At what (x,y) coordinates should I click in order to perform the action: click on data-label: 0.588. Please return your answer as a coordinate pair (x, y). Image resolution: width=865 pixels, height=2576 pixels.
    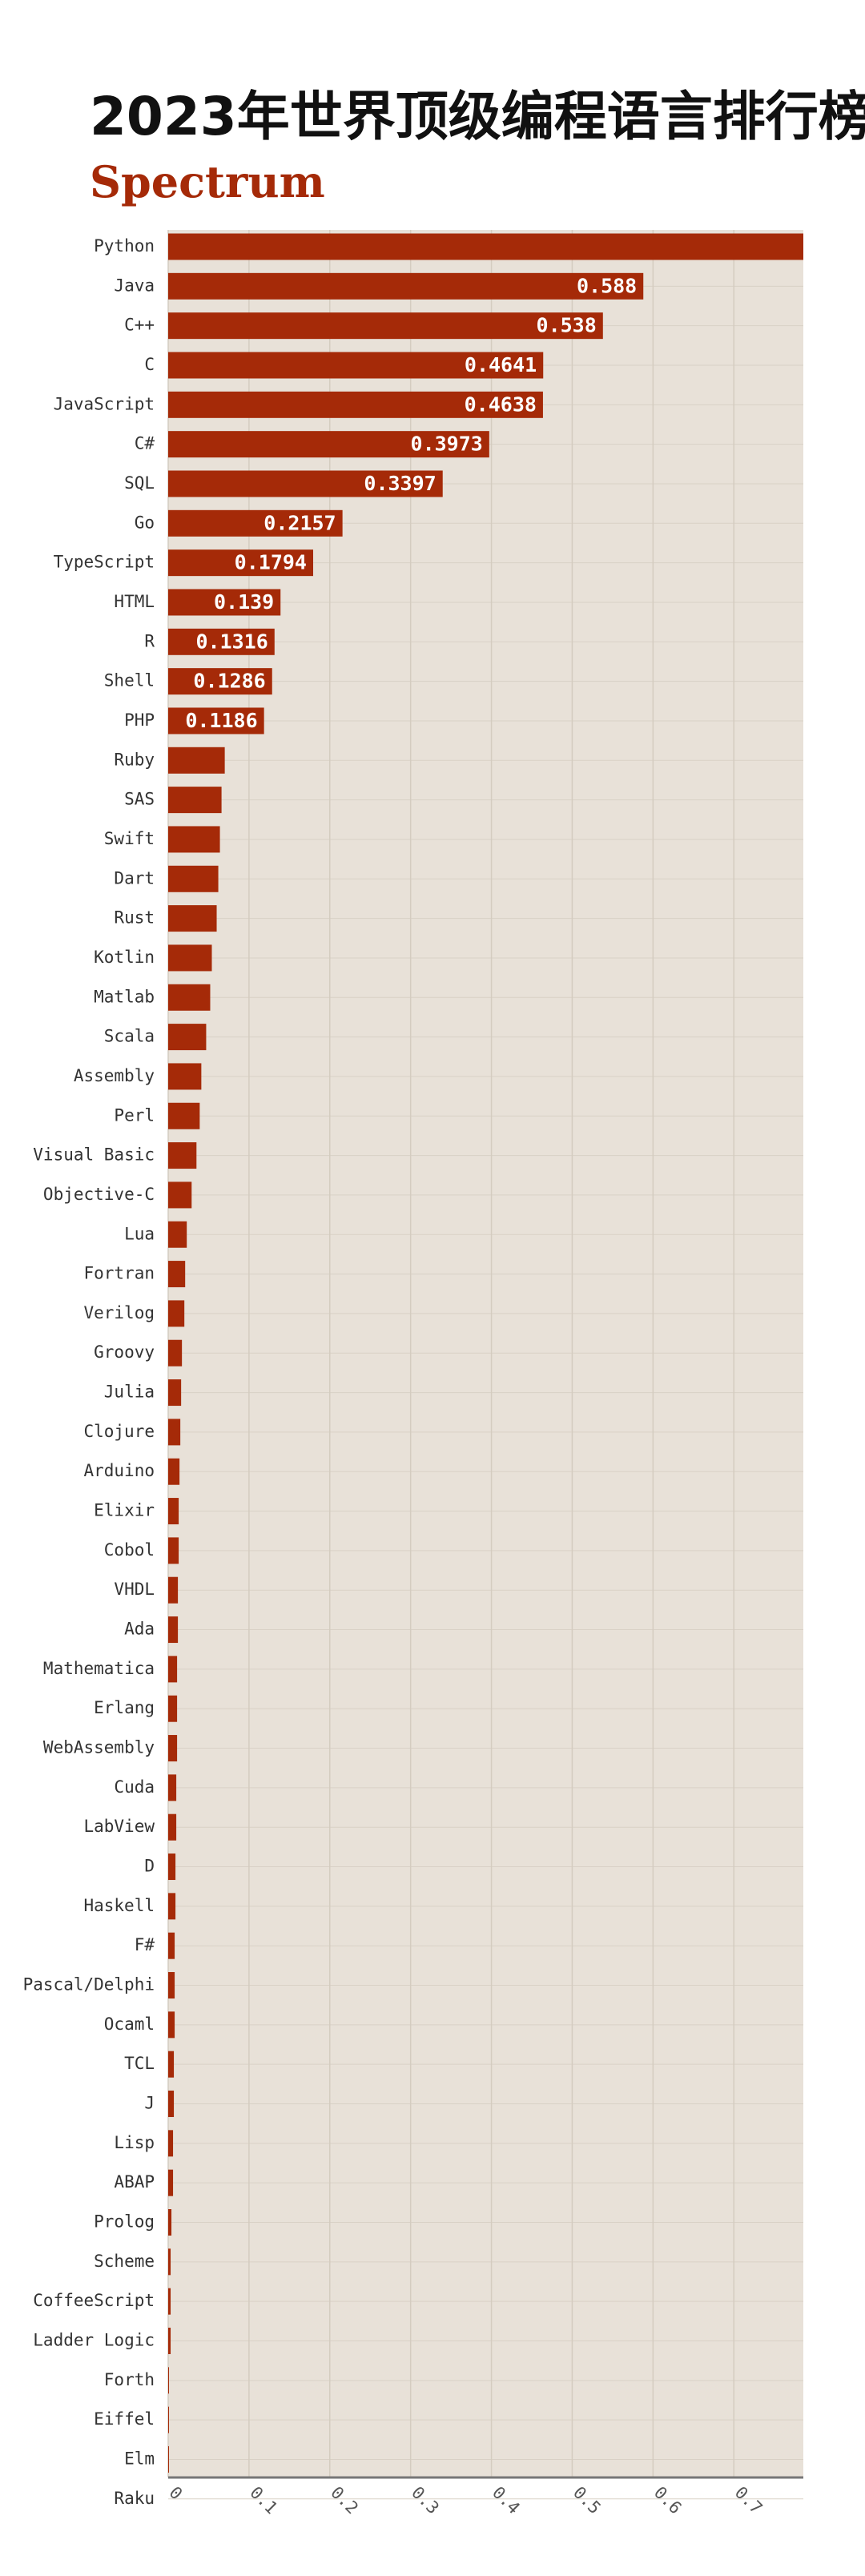
    Looking at the image, I should click on (607, 285).